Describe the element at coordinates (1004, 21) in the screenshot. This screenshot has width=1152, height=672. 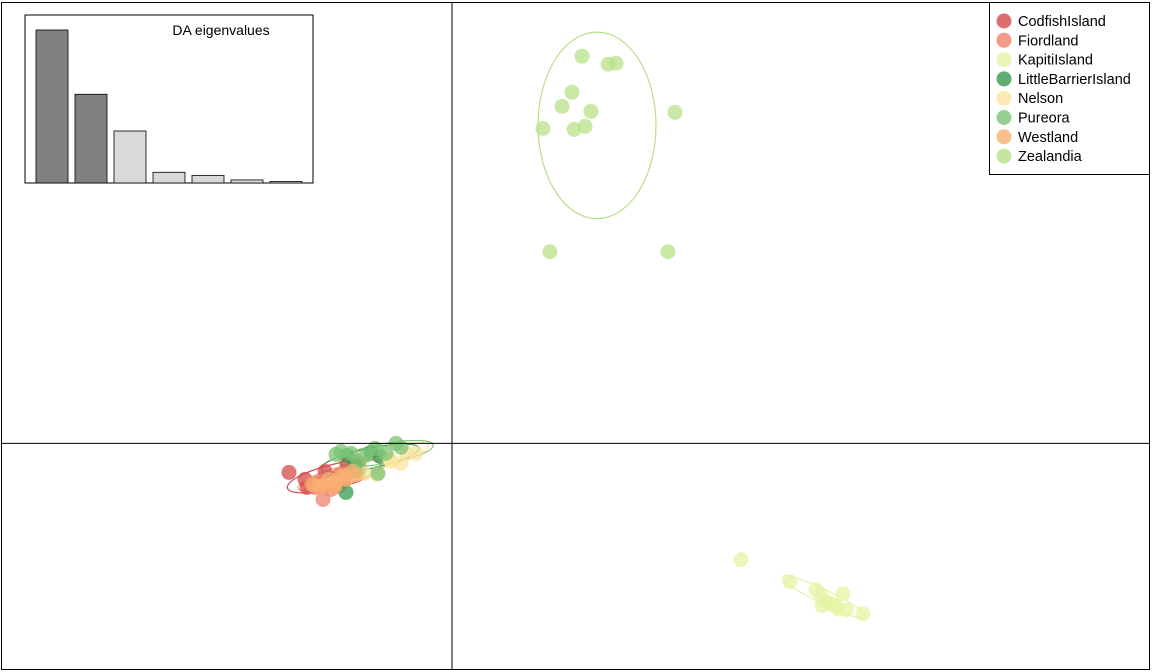
I see `legend-swatch-codfishisland` at that location.